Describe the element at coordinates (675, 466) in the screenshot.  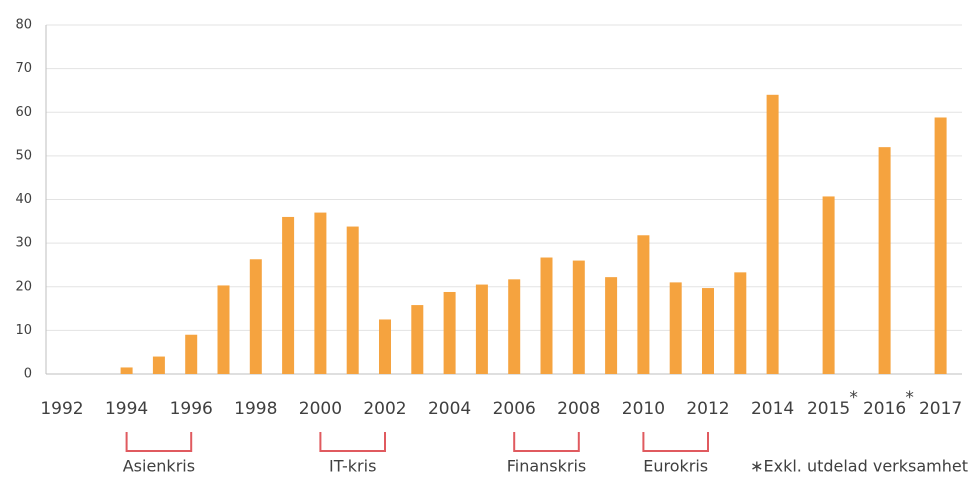
I see `crisis-label: Eurokris` at that location.